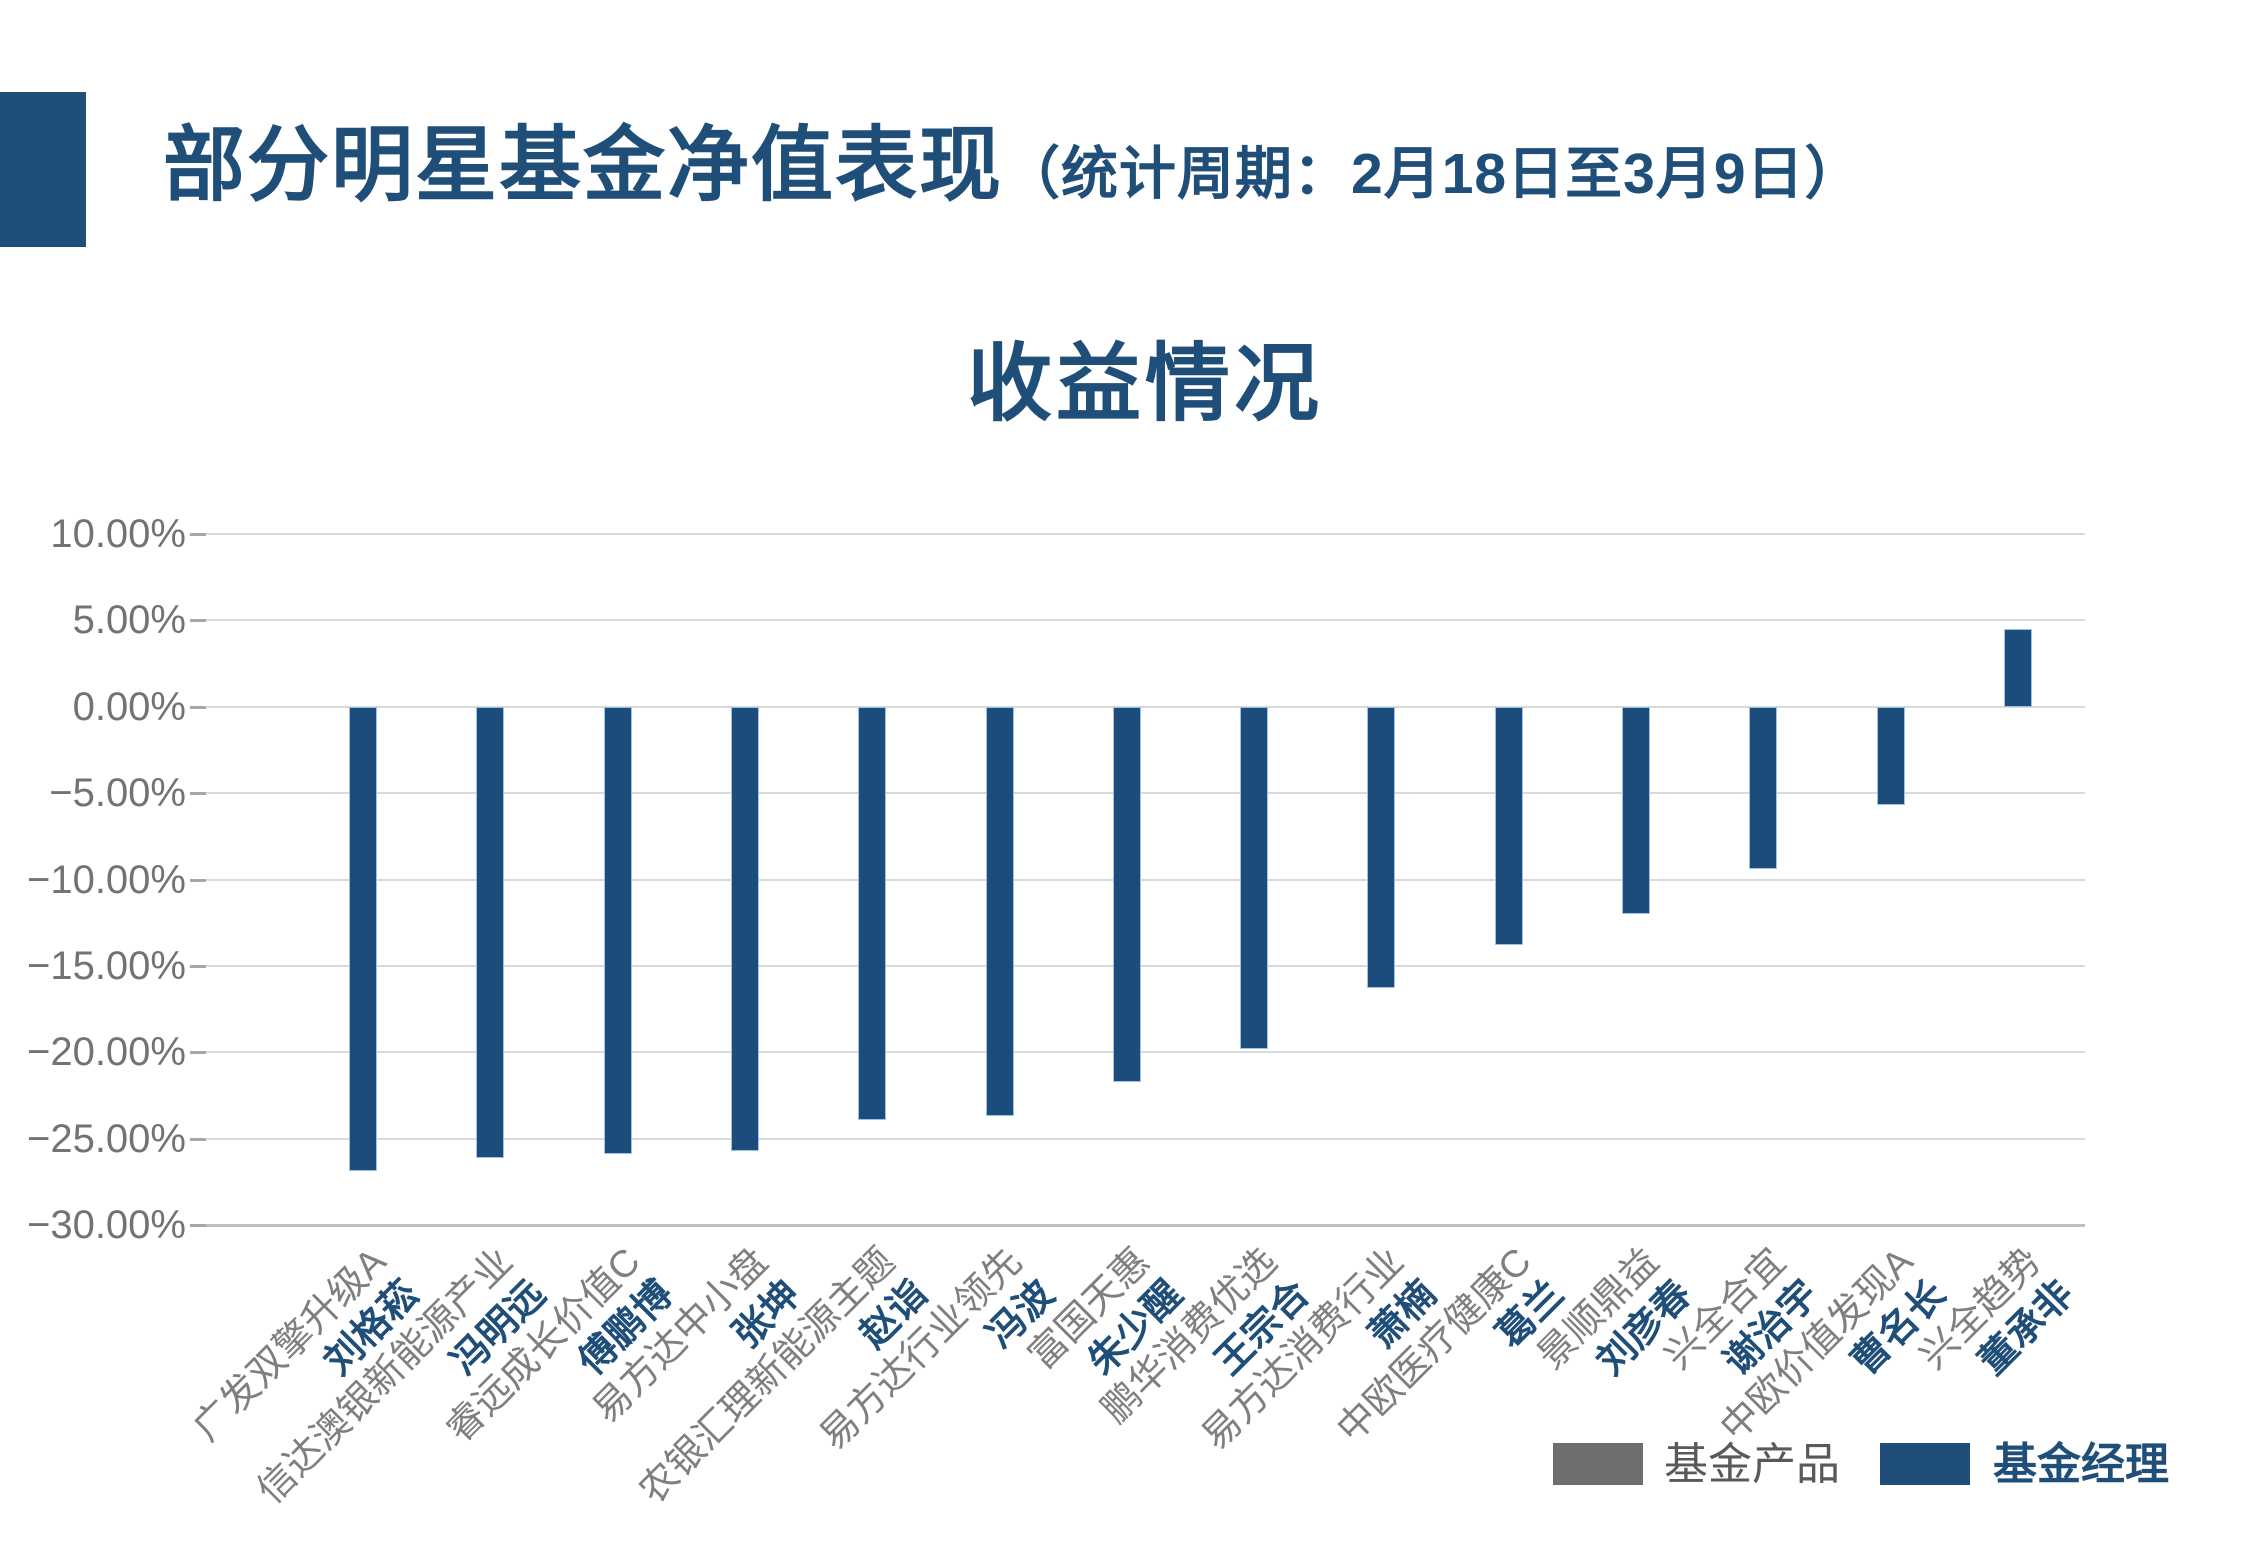 This screenshot has width=2262, height=1563. Describe the element at coordinates (583, 165) in the screenshot. I see `page-title: 部分明星基金净值表现` at that location.